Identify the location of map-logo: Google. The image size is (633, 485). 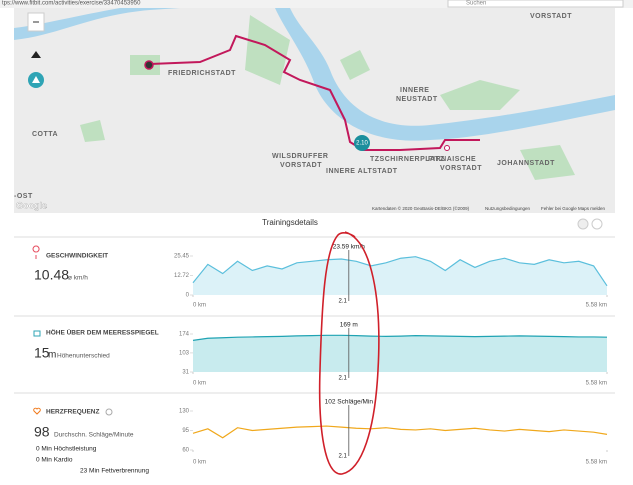
(31, 205).